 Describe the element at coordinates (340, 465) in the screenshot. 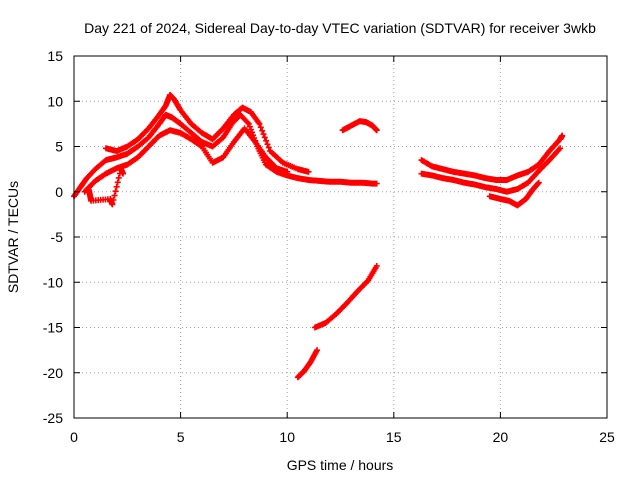

I see `x-axis-label: GPS time / hours` at that location.